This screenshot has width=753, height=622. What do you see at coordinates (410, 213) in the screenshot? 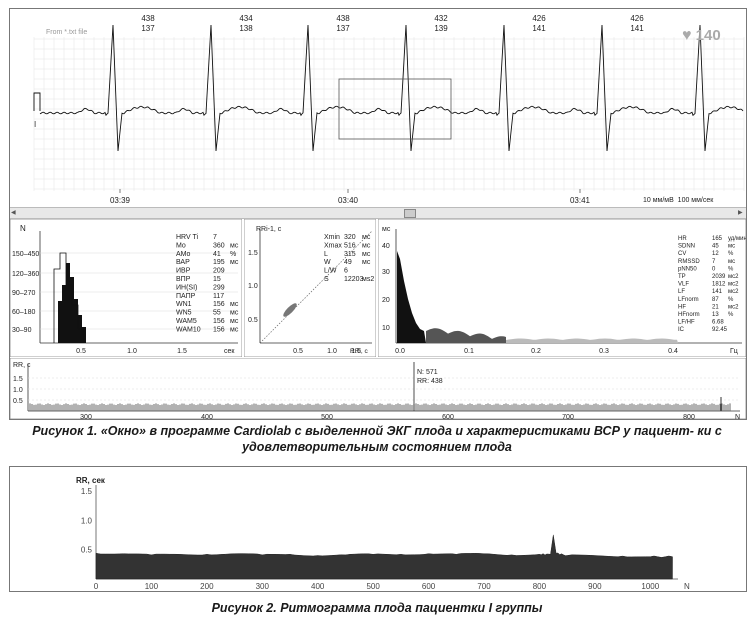
I see `scroll-thumb` at bounding box center [410, 213].